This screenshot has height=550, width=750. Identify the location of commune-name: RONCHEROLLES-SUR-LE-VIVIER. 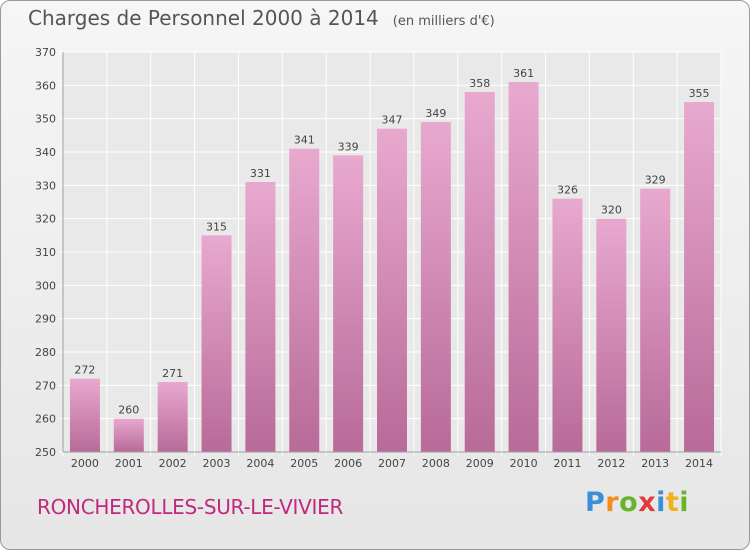
(190, 507).